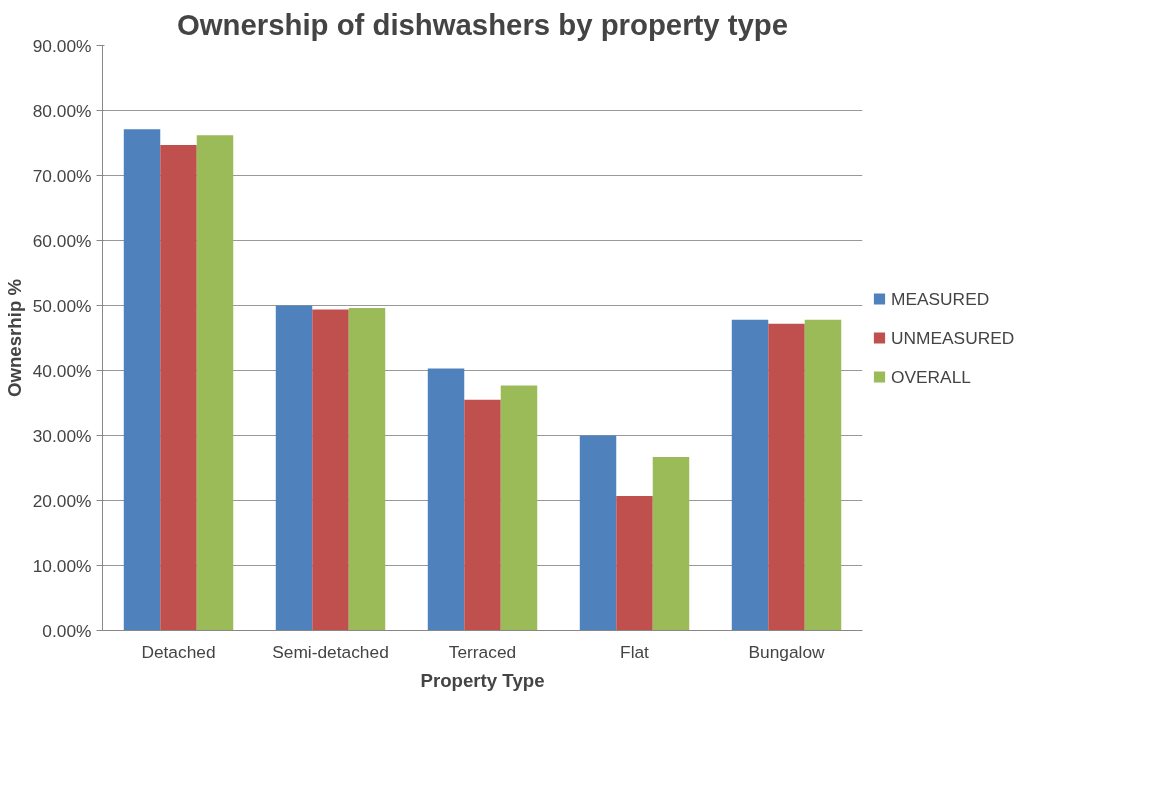 The image size is (1160, 802). Describe the element at coordinates (635, 651) in the screenshot. I see `x-tick-label: Flat` at that location.